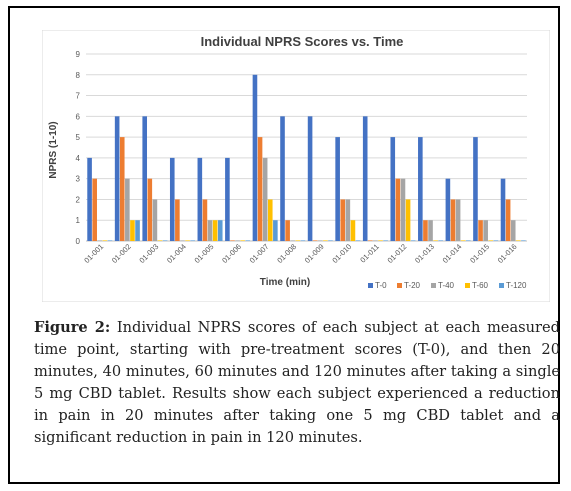 This screenshot has height=491, width=571. I want to click on legend-label-t-120: T-120, so click(516, 285).